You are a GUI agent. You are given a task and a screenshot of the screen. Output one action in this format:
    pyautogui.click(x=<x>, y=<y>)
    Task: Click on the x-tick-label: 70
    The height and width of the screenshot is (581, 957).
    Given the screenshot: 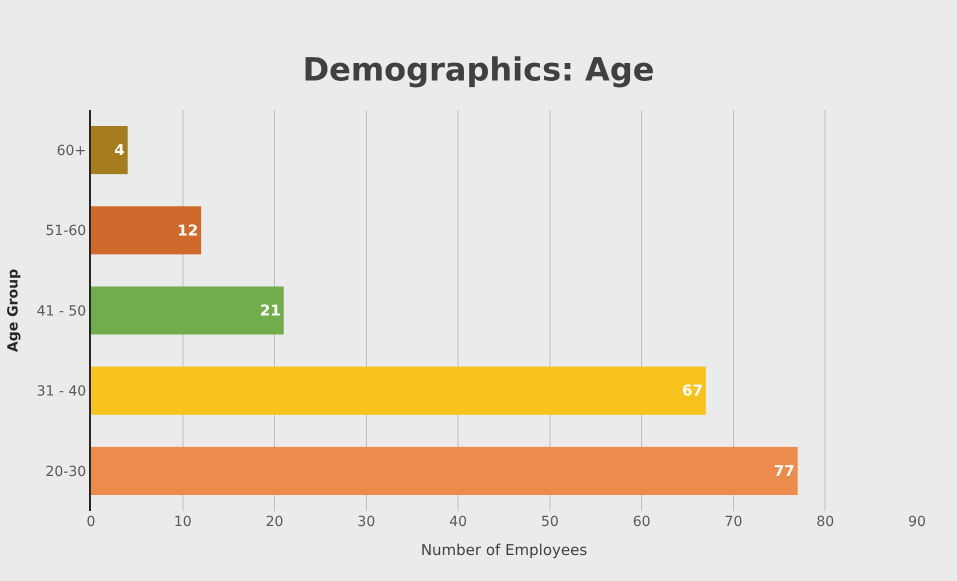 What is the action you would take?
    pyautogui.click(x=733, y=522)
    